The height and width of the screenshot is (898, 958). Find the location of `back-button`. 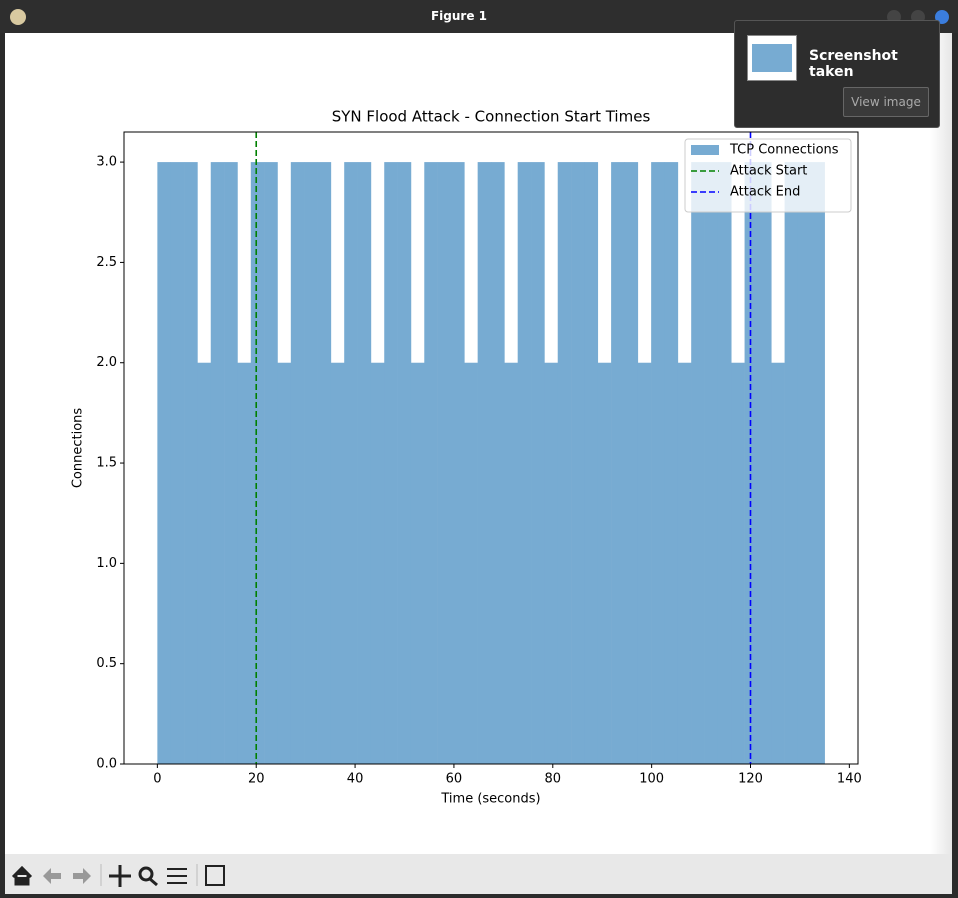

back-button is located at coordinates (52, 876).